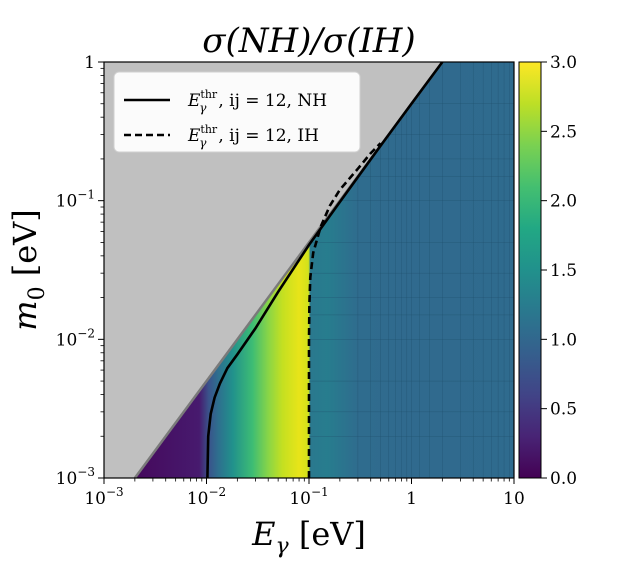 The image size is (623, 561). I want to click on legend: Ethr γ, ij = 12, NH Ethr γ, ij = 12, IH, so click(237, 112).